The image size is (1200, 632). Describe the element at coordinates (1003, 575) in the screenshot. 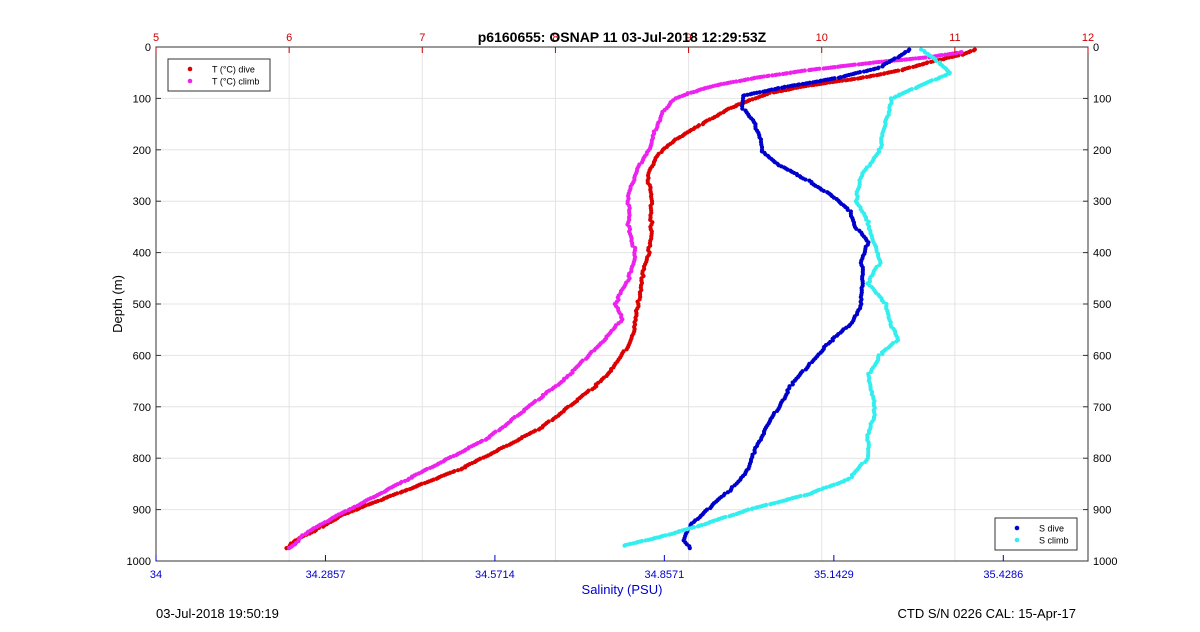

I see `x-bottom-tick-label: 35.4286` at that location.